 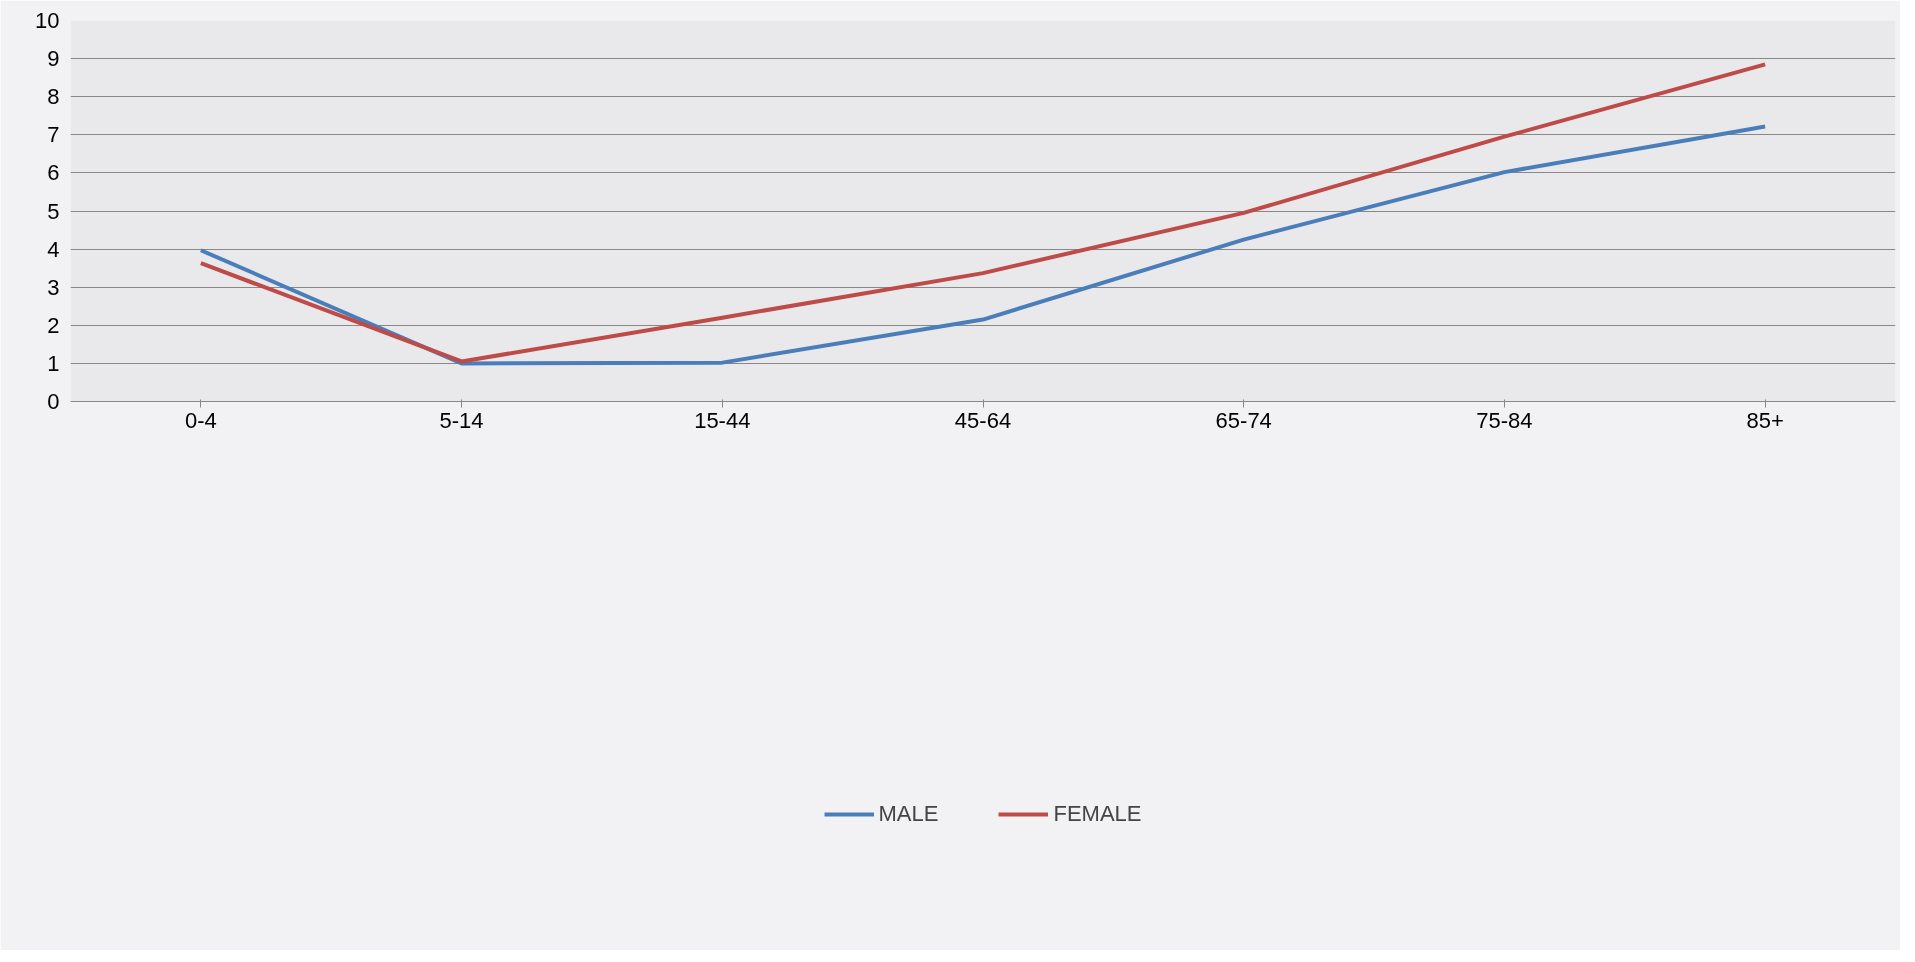 I want to click on x-tick-label: 45-64, so click(x=983, y=420).